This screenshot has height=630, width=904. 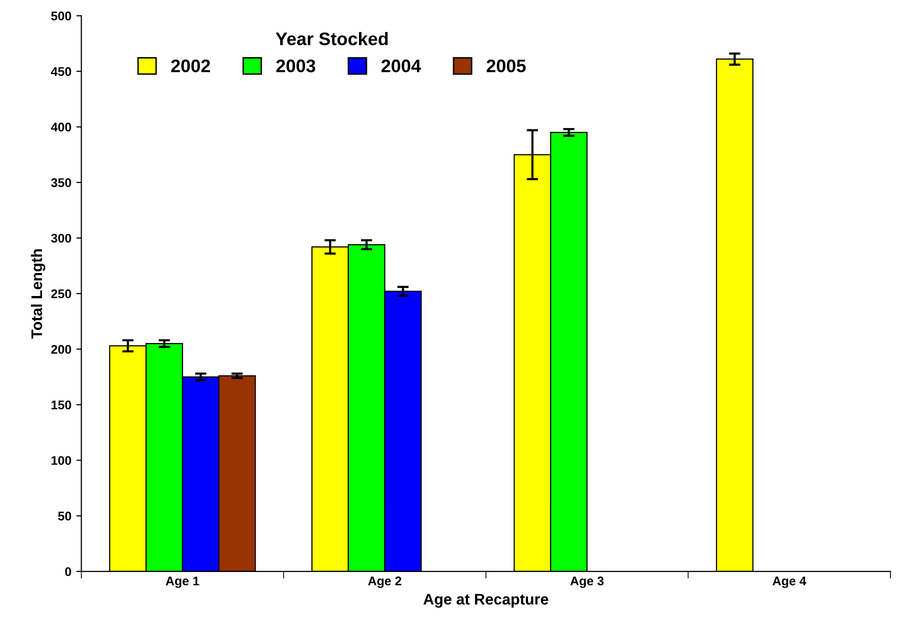 I want to click on legend-label: 2003, so click(x=296, y=66).